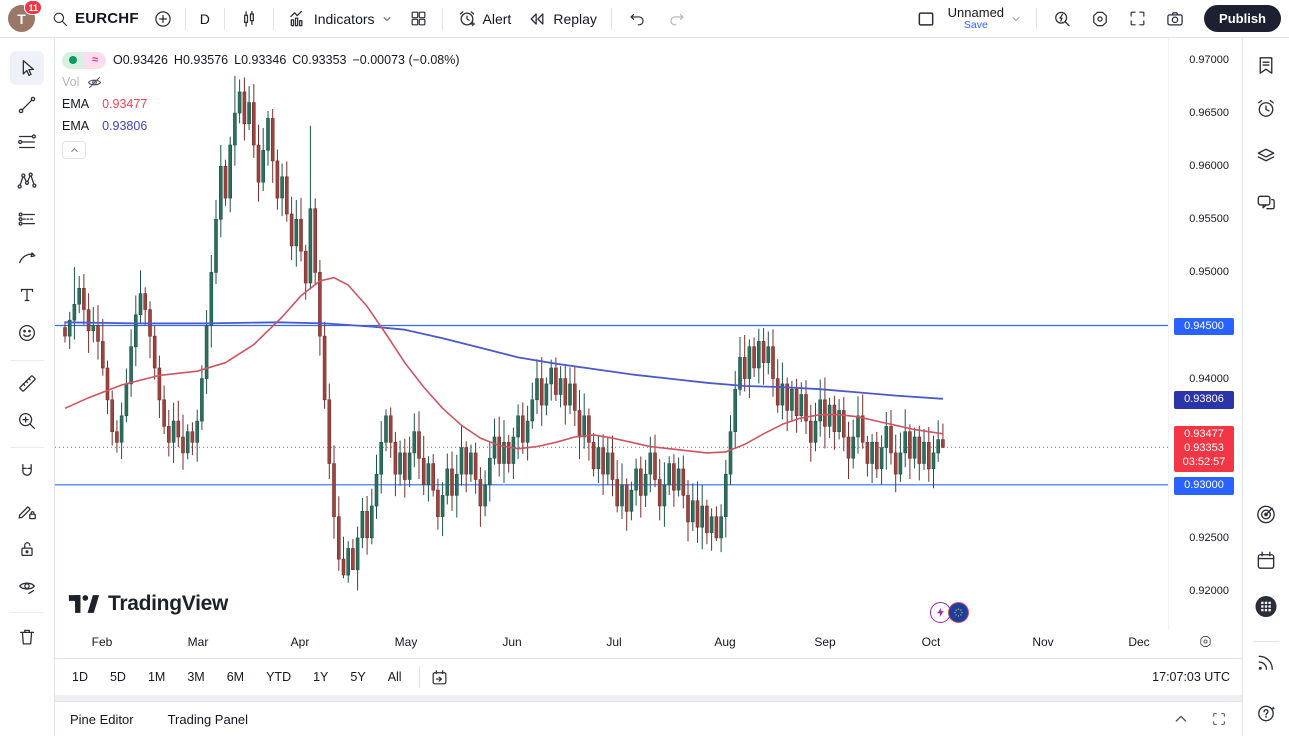  I want to click on watchlist-button, so click(1266, 68).